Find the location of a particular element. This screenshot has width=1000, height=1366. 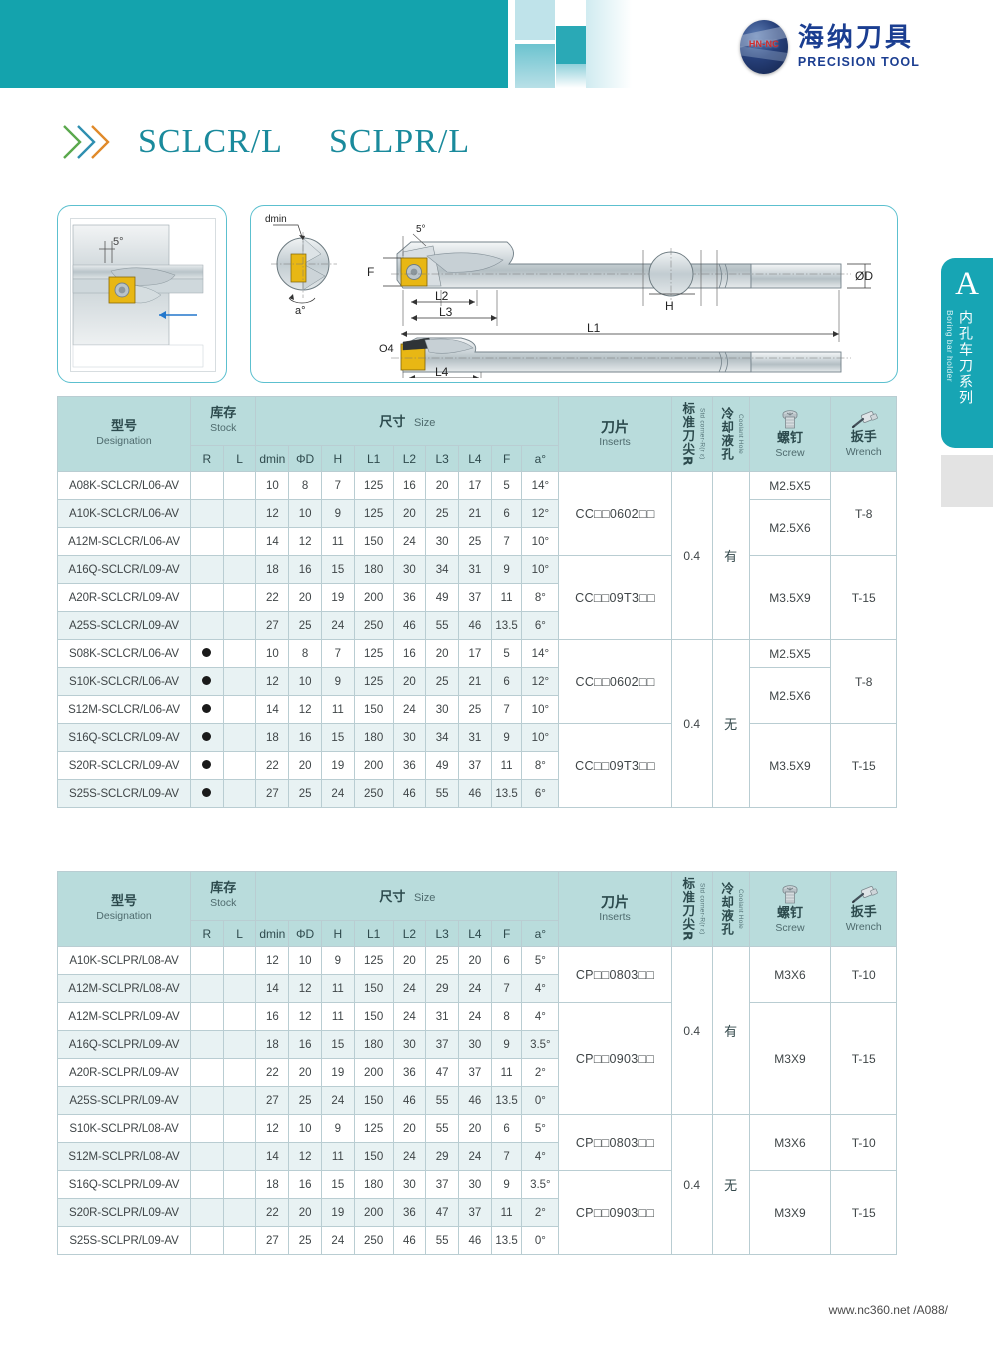

table-row: A25S-SCLCR/L09-AV 27 25 24 250 46 55 46 13.5 6° is located at coordinates (477, 625).